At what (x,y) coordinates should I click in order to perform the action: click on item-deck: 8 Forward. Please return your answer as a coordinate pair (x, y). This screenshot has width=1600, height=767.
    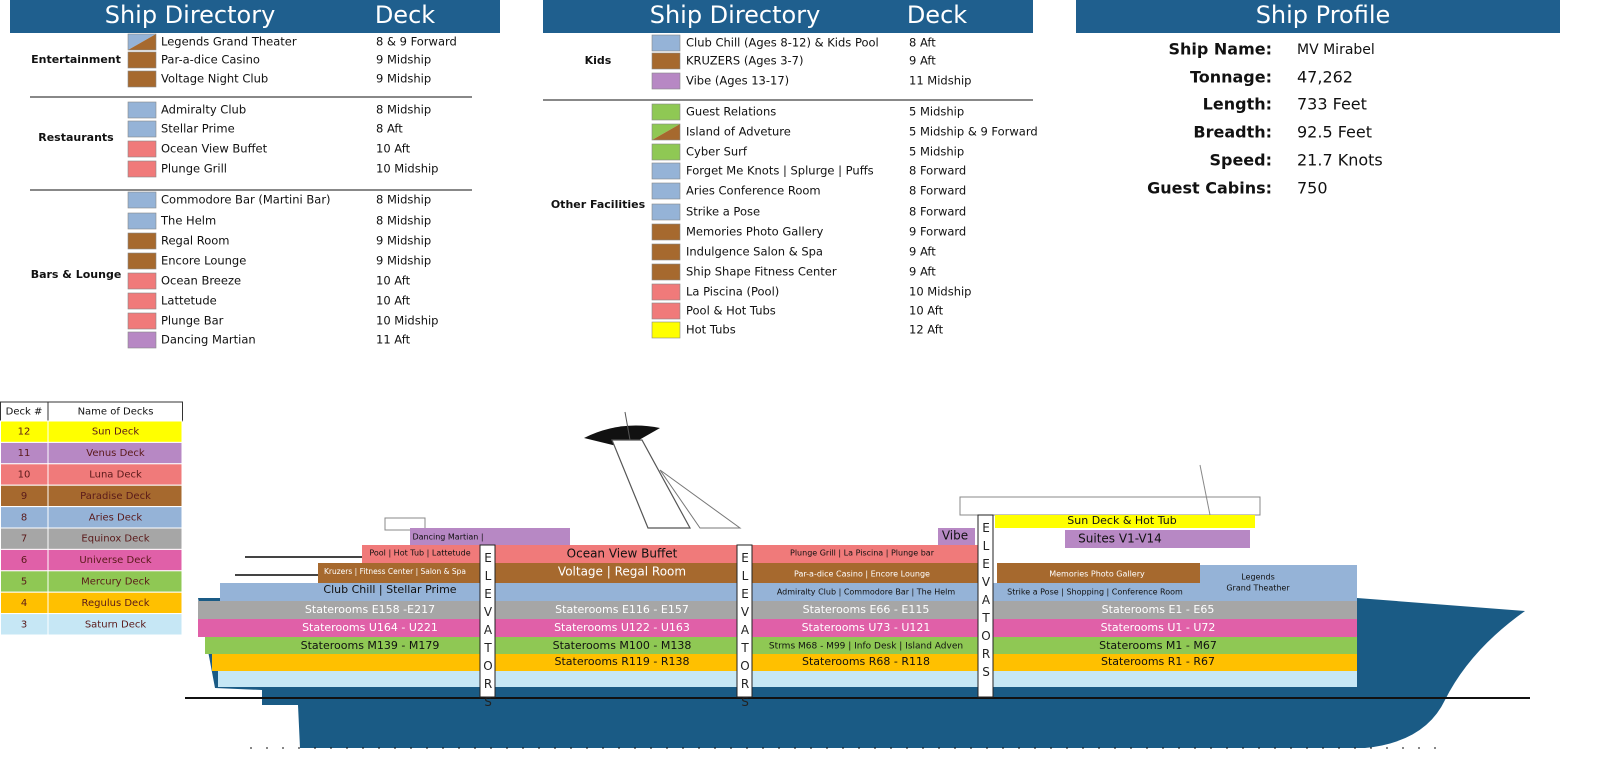
    Looking at the image, I should click on (937, 191).